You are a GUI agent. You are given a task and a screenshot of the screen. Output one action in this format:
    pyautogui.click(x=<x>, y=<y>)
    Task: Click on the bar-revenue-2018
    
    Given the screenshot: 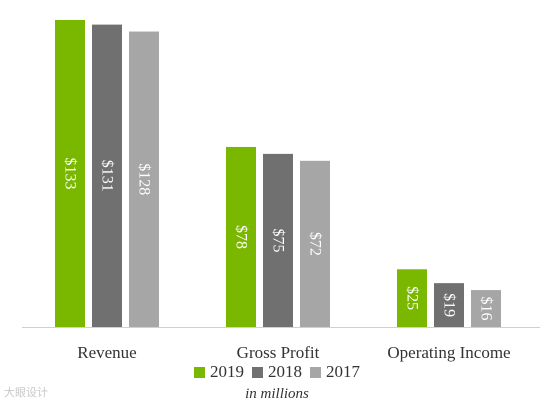 What is the action you would take?
    pyautogui.click(x=107, y=175)
    